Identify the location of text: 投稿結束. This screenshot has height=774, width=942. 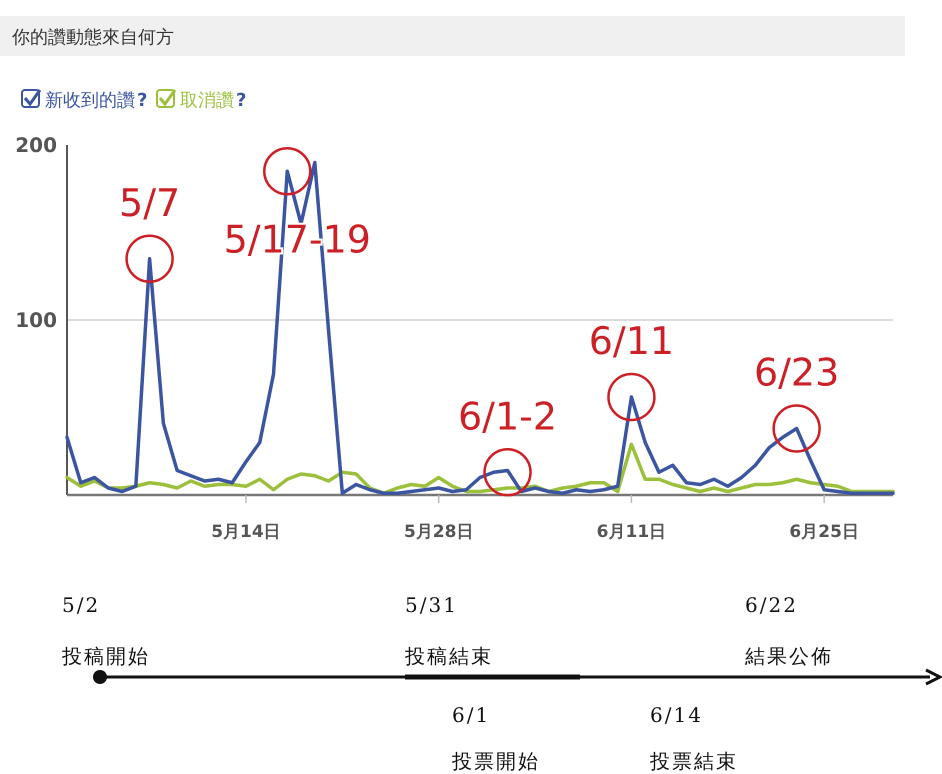
(448, 656).